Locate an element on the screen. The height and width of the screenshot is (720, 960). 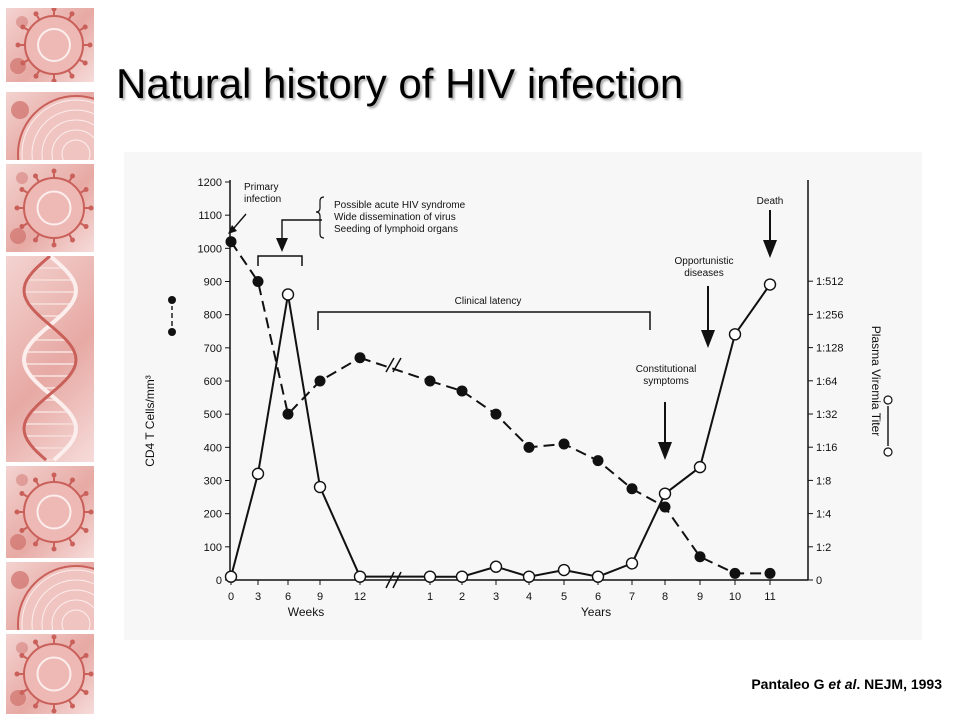
annotation-acute-phase: Seeding of lymphoid organs is located at coordinates (396, 229).